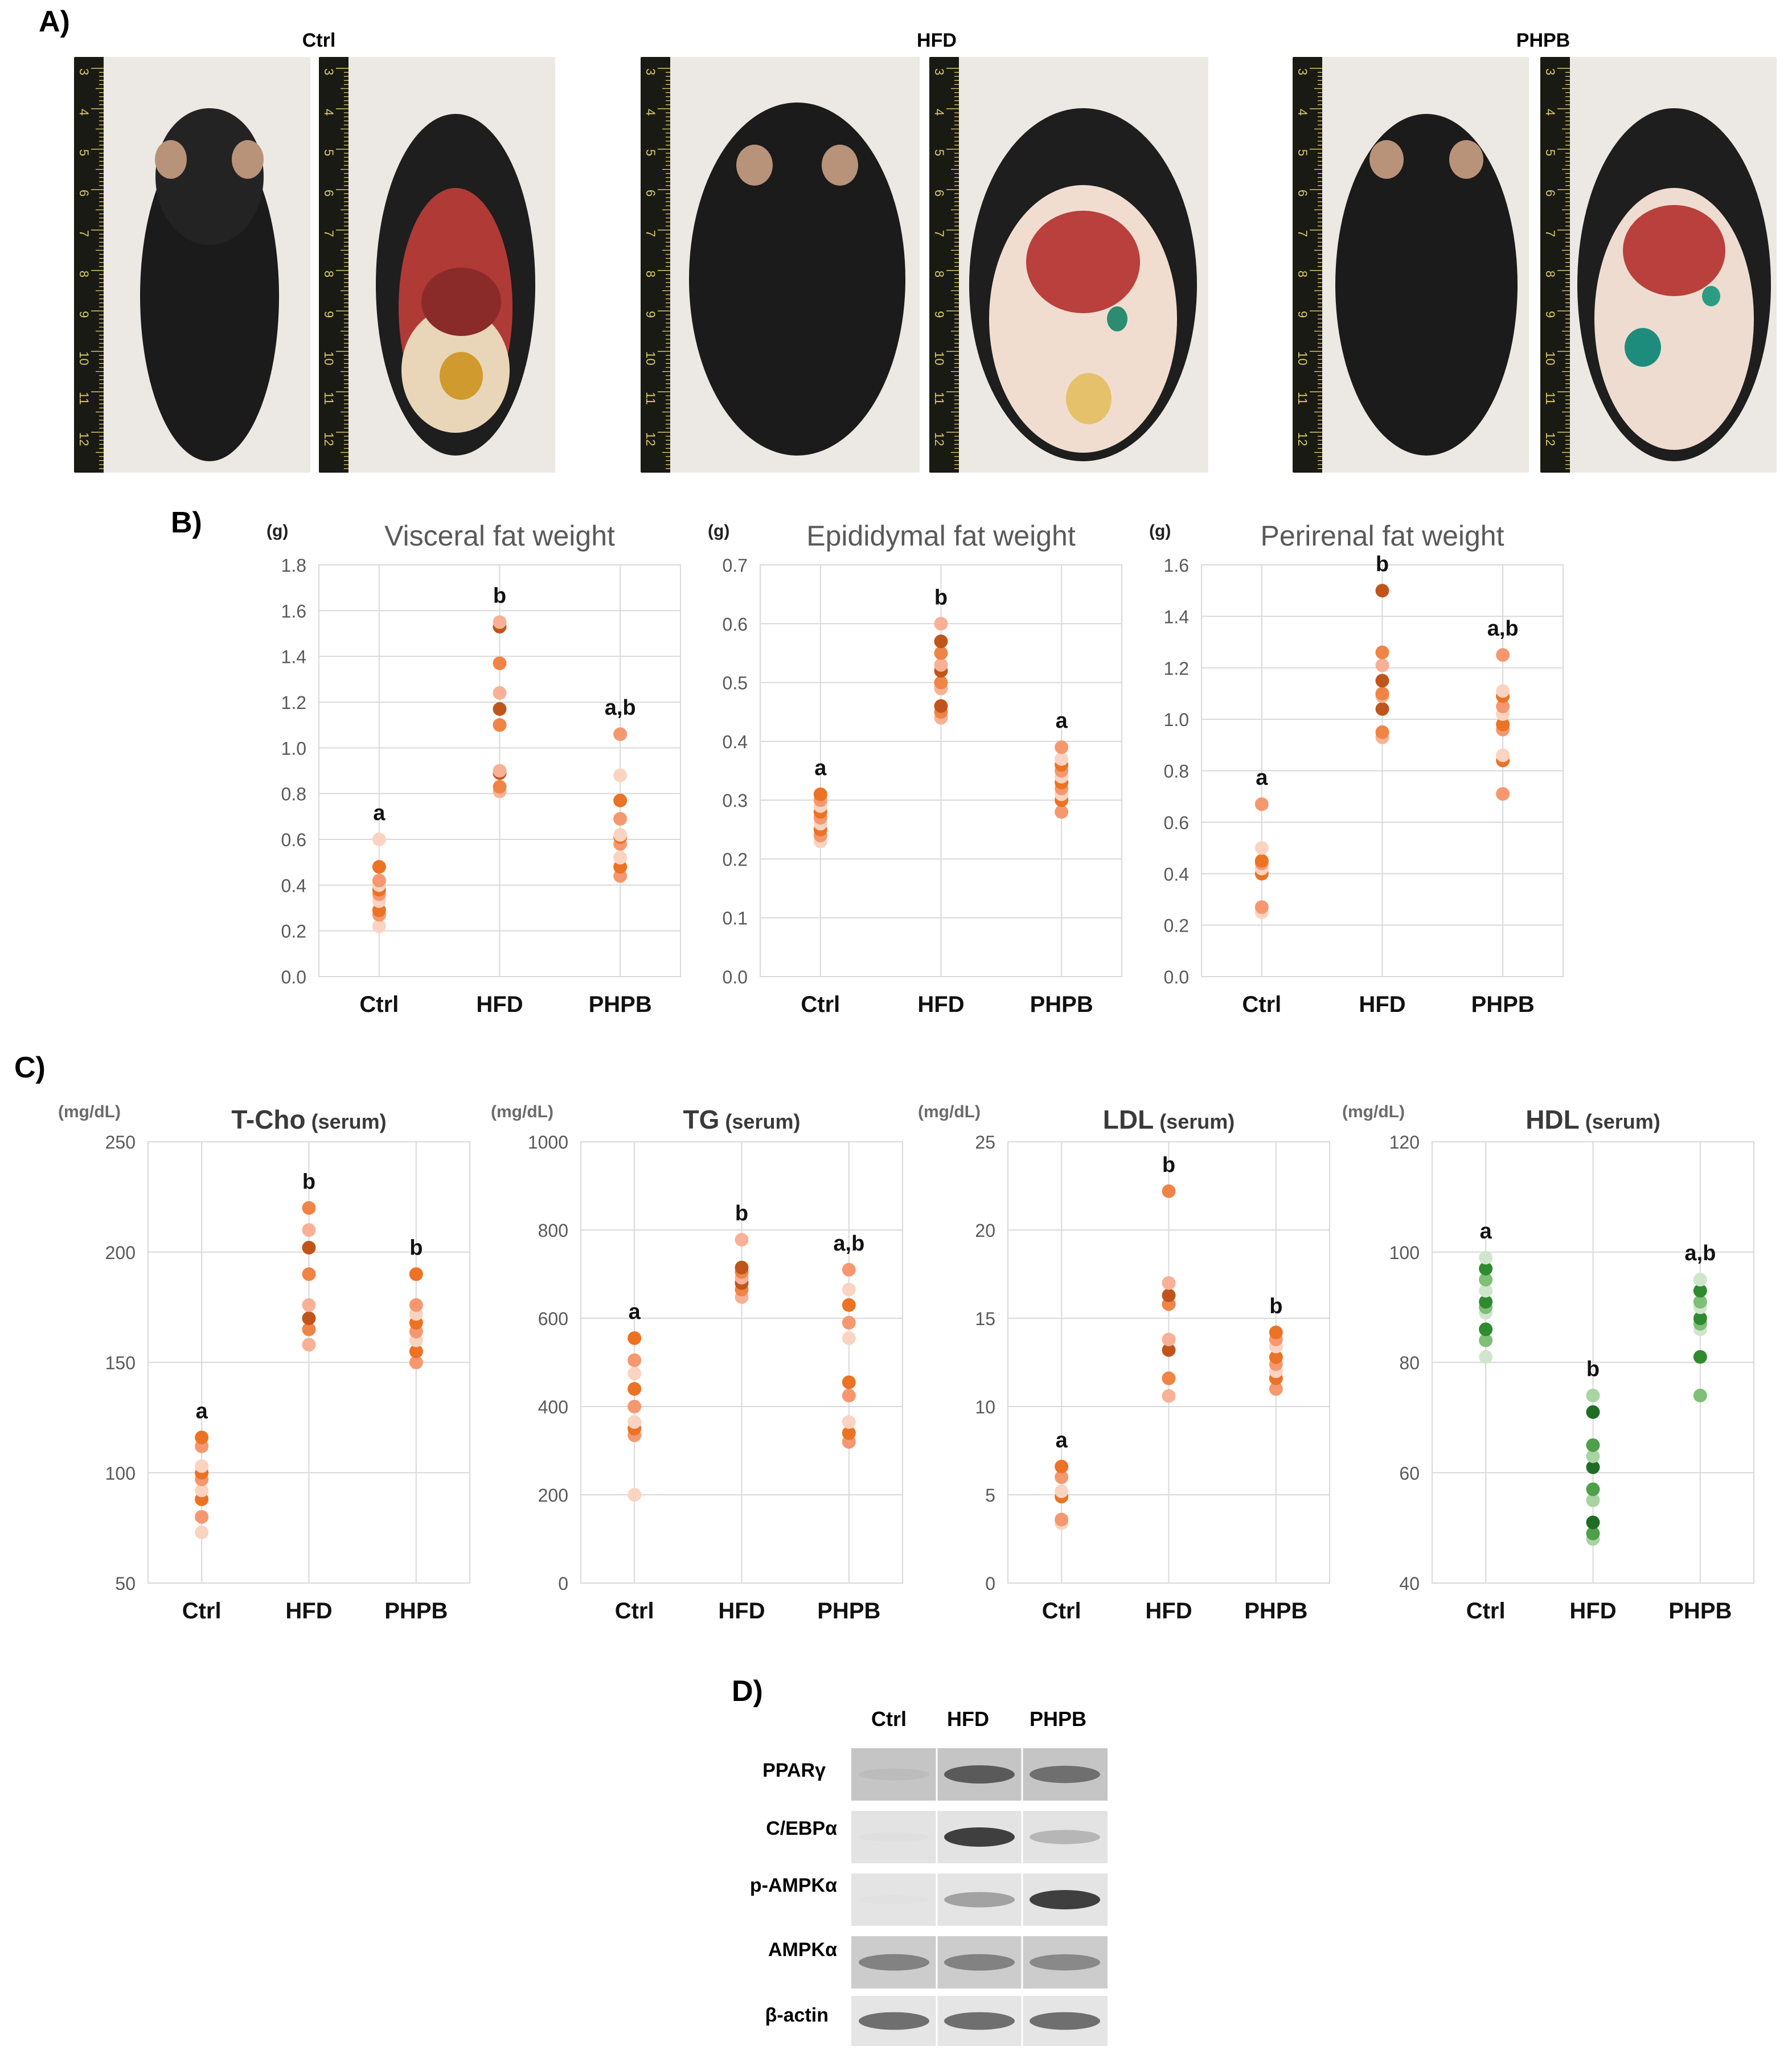 The image size is (1792, 2058). I want to click on panel-a-label: A), so click(54, 21).